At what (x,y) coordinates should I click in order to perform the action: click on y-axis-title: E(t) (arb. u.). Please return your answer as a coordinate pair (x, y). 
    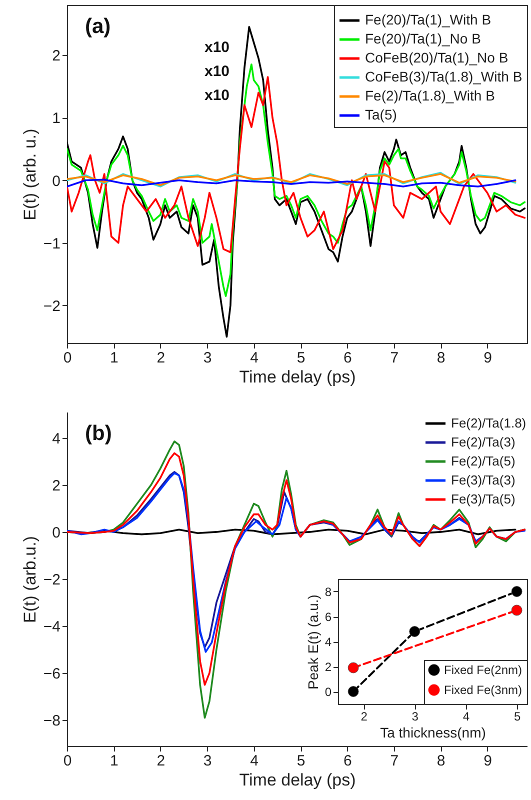
    Looking at the image, I should click on (30, 174).